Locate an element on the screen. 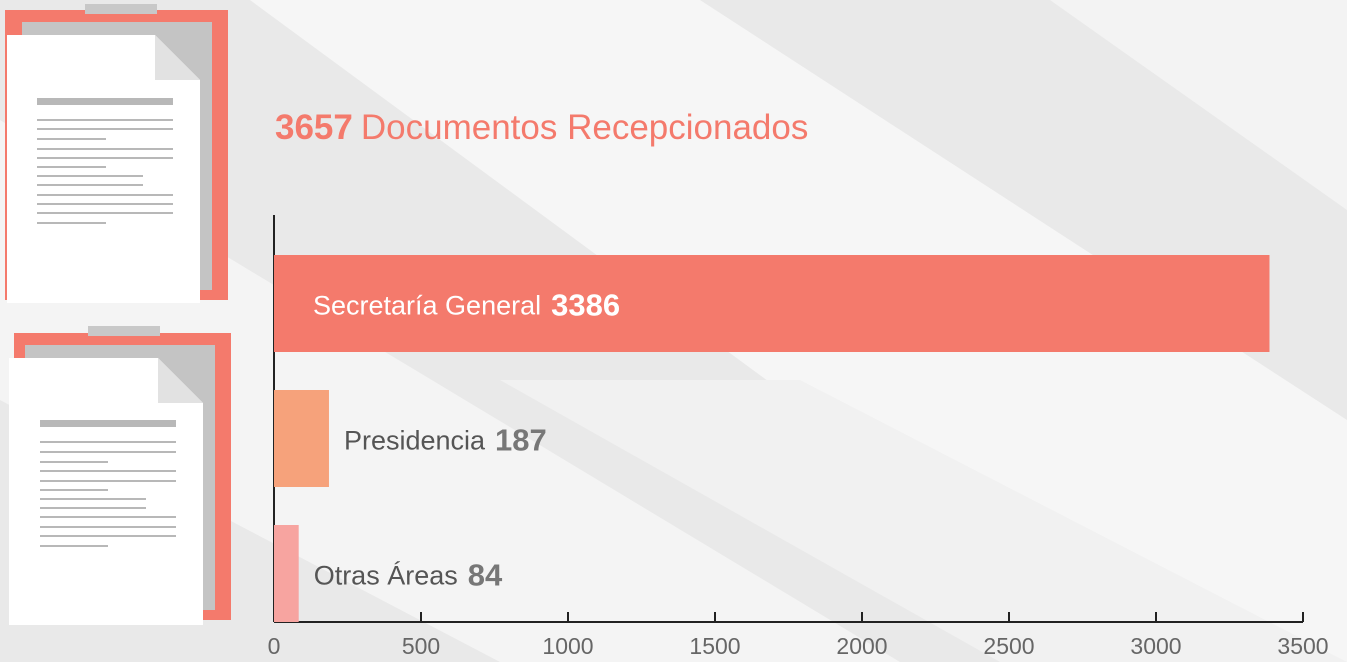 The width and height of the screenshot is (1347, 662). value-label: 187 is located at coordinates (521, 440).